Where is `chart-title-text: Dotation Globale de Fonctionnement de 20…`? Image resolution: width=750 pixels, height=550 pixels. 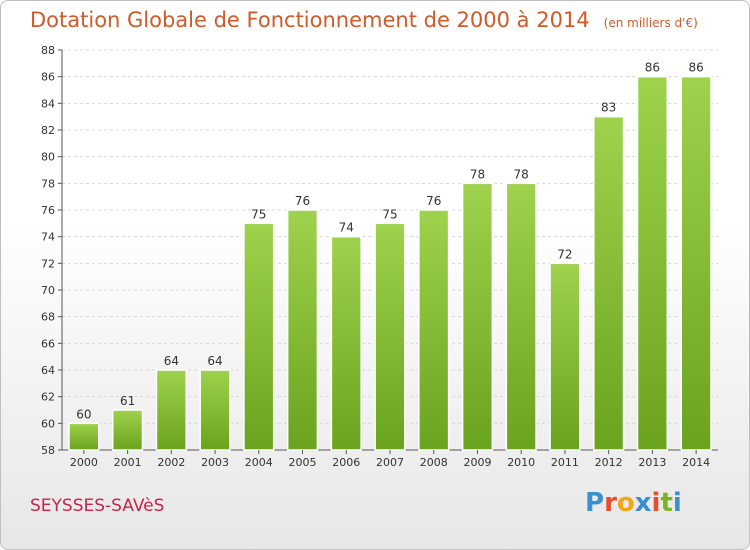
chart-title-text: Dotation Globale de Fonctionnement de 20… is located at coordinates (310, 20).